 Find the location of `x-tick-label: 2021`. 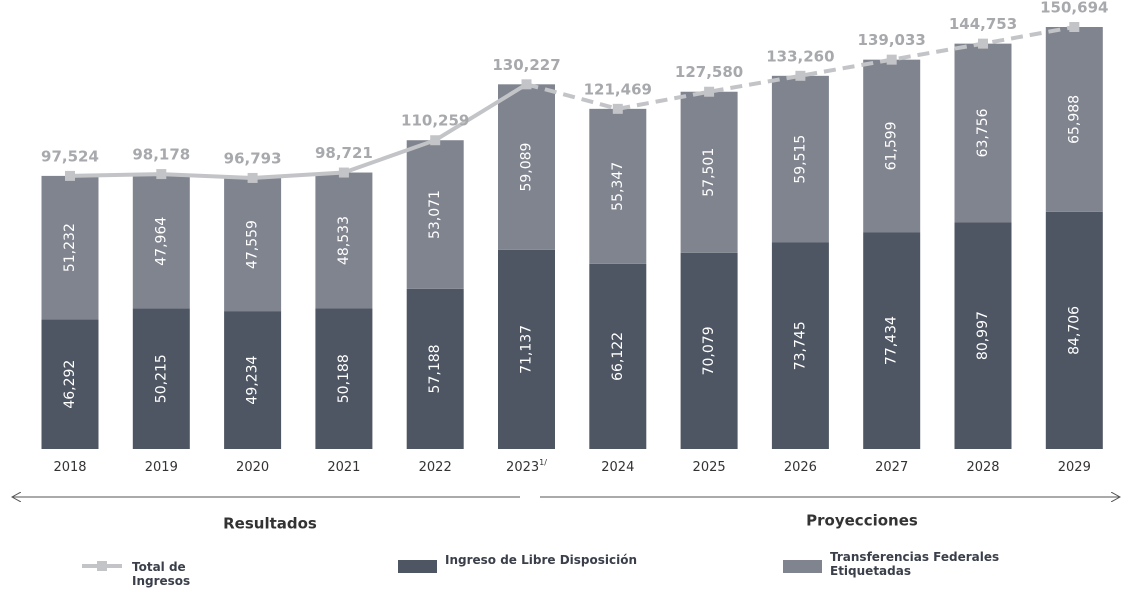

x-tick-label: 2021 is located at coordinates (343, 467).